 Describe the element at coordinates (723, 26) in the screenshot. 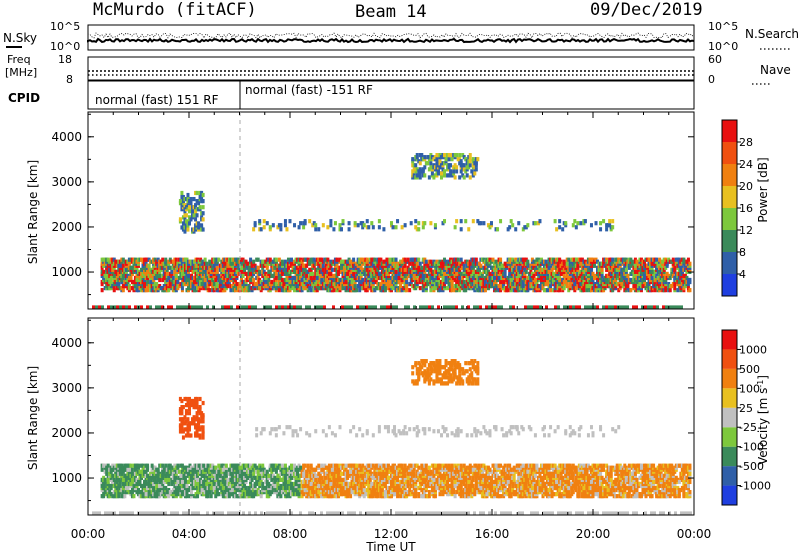

I see `exp-10-5-right: 10^5` at that location.